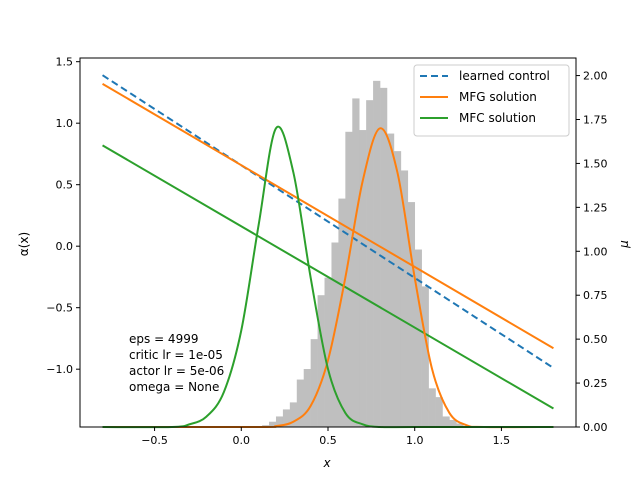  Describe the element at coordinates (497, 118) in the screenshot. I see `legend-label: MFC solution` at that location.